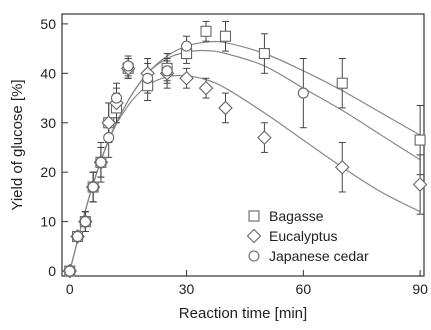 The height and width of the screenshot is (330, 431). What do you see at coordinates (70, 289) in the screenshot?
I see `x-tick-label-0: 0` at bounding box center [70, 289].